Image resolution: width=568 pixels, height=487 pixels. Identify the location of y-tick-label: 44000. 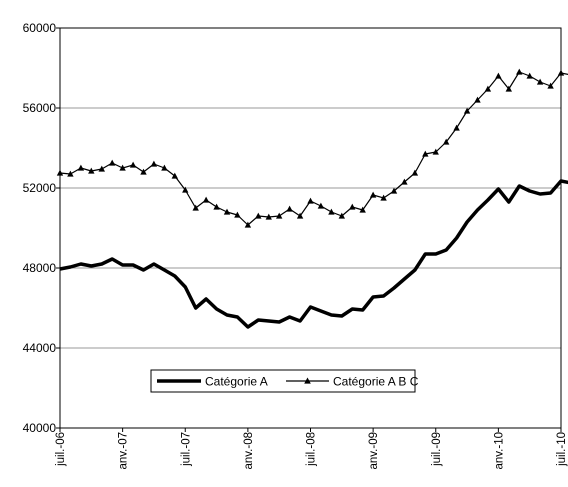
(40, 348).